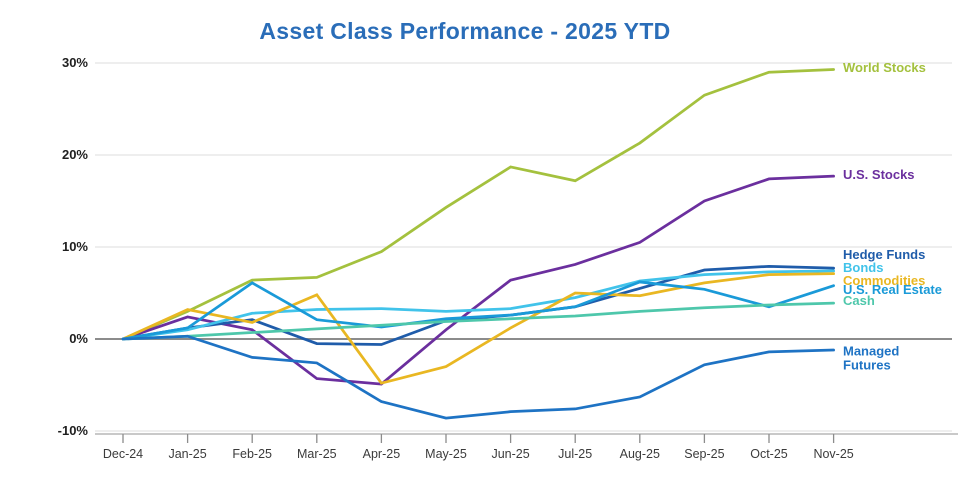 This screenshot has width=960, height=500. I want to click on x-tick-label: Jan-25, so click(187, 454).